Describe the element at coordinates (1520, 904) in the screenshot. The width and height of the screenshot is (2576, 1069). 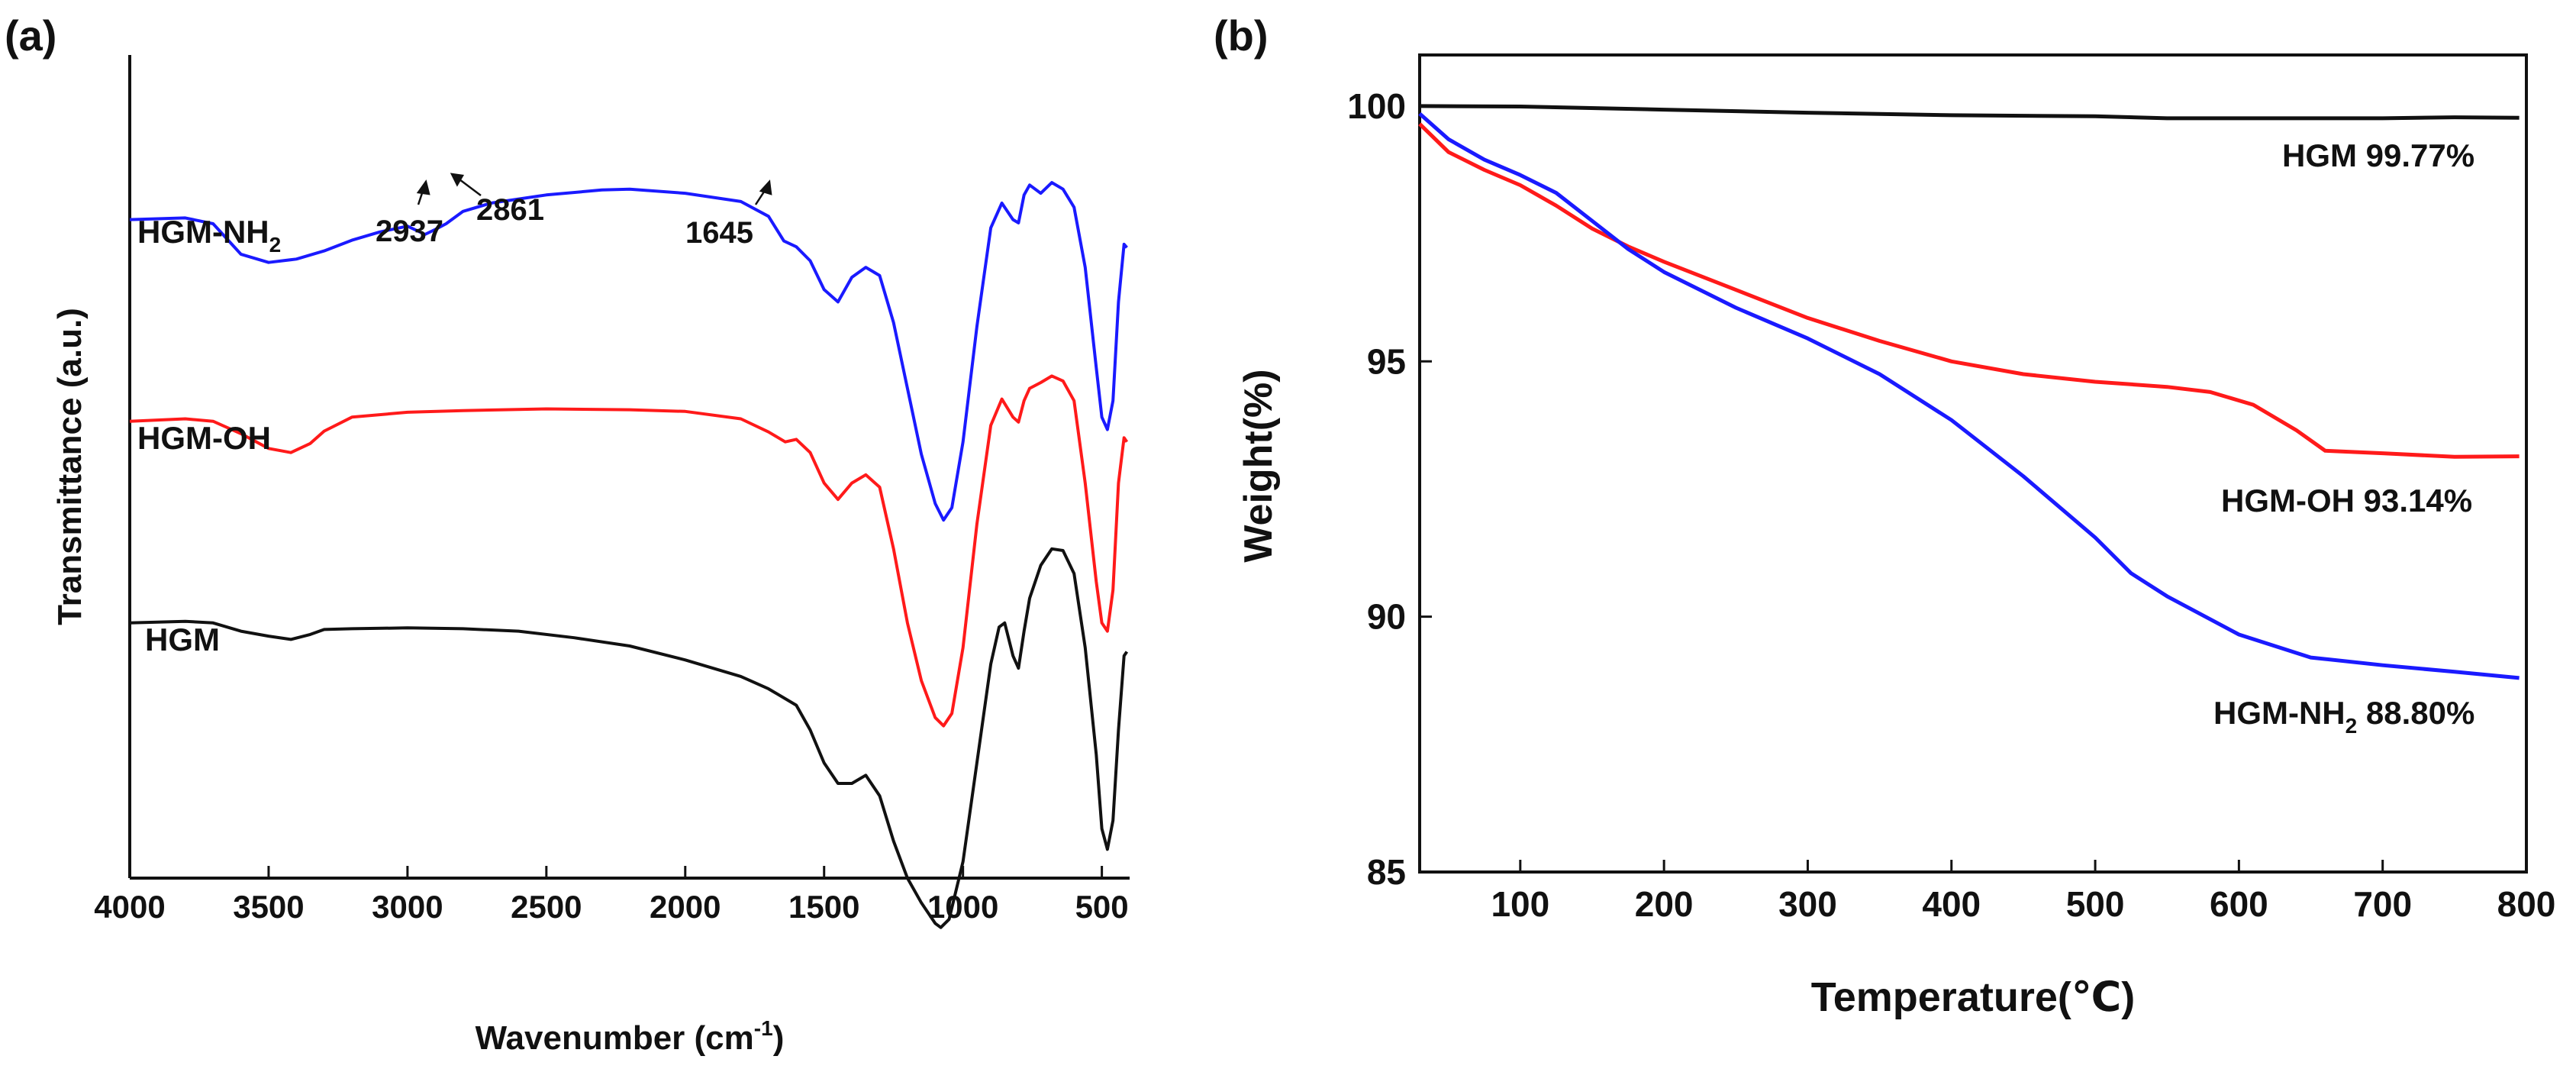
I see `panel-b-x-tick-label: 100` at that location.